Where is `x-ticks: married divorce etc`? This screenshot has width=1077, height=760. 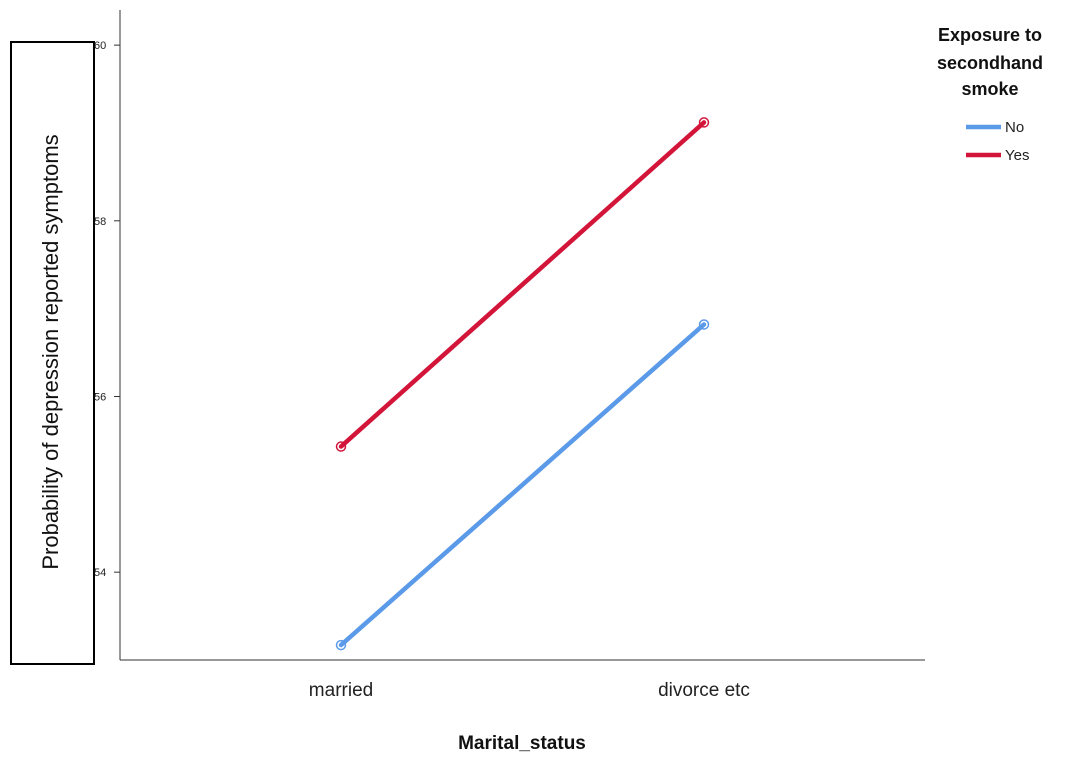 x-ticks: married divorce etc is located at coordinates (529, 690).